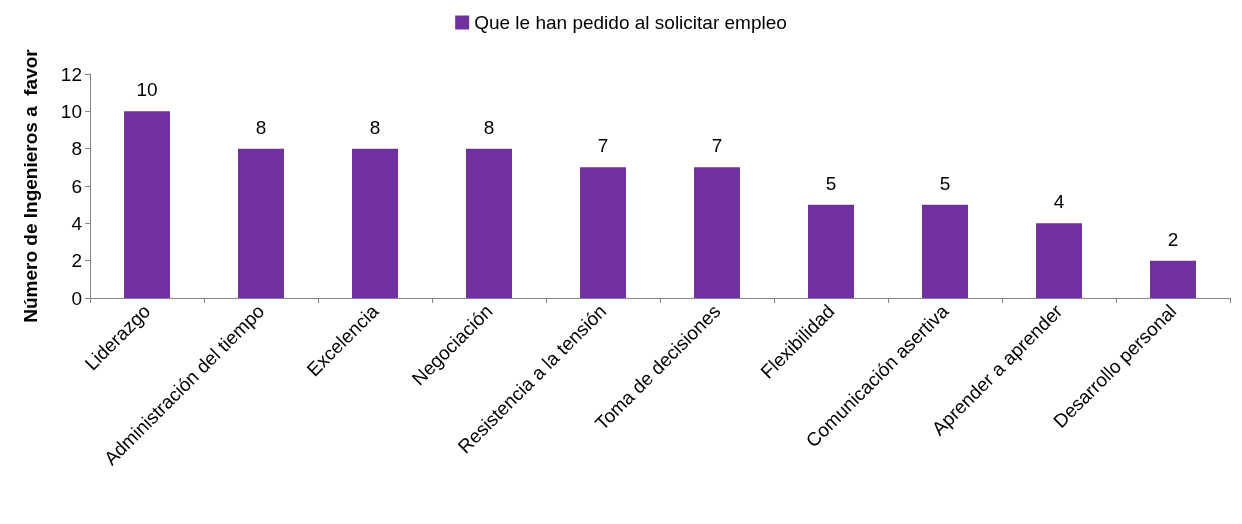 Image resolution: width=1242 pixels, height=524 pixels. I want to click on y-tick-label: 8, so click(76, 149).